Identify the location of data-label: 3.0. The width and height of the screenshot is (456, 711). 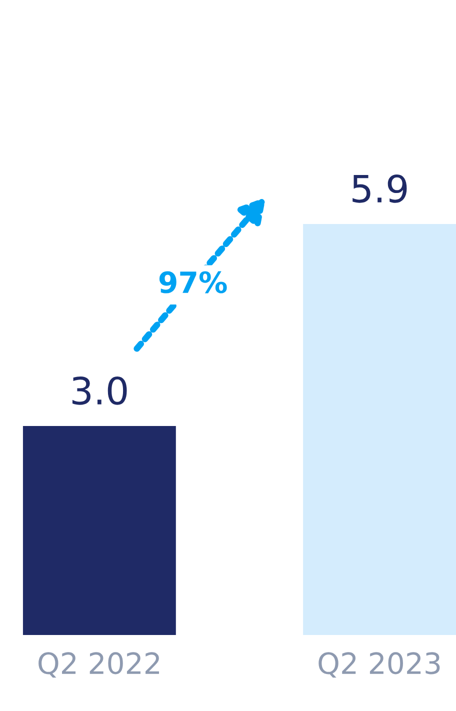
(99, 390).